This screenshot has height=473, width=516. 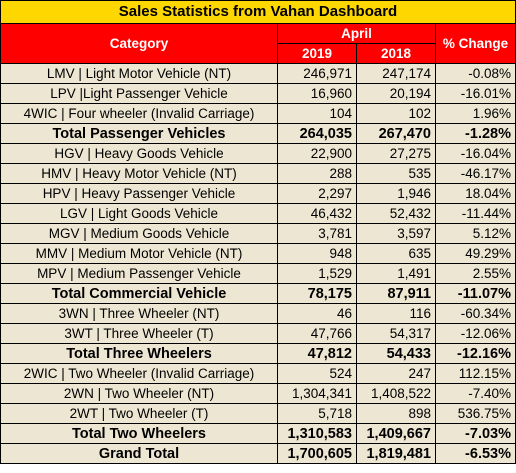 What do you see at coordinates (258, 53) in the screenshot?
I see `header-row-bottom: 2019 2018` at bounding box center [258, 53].